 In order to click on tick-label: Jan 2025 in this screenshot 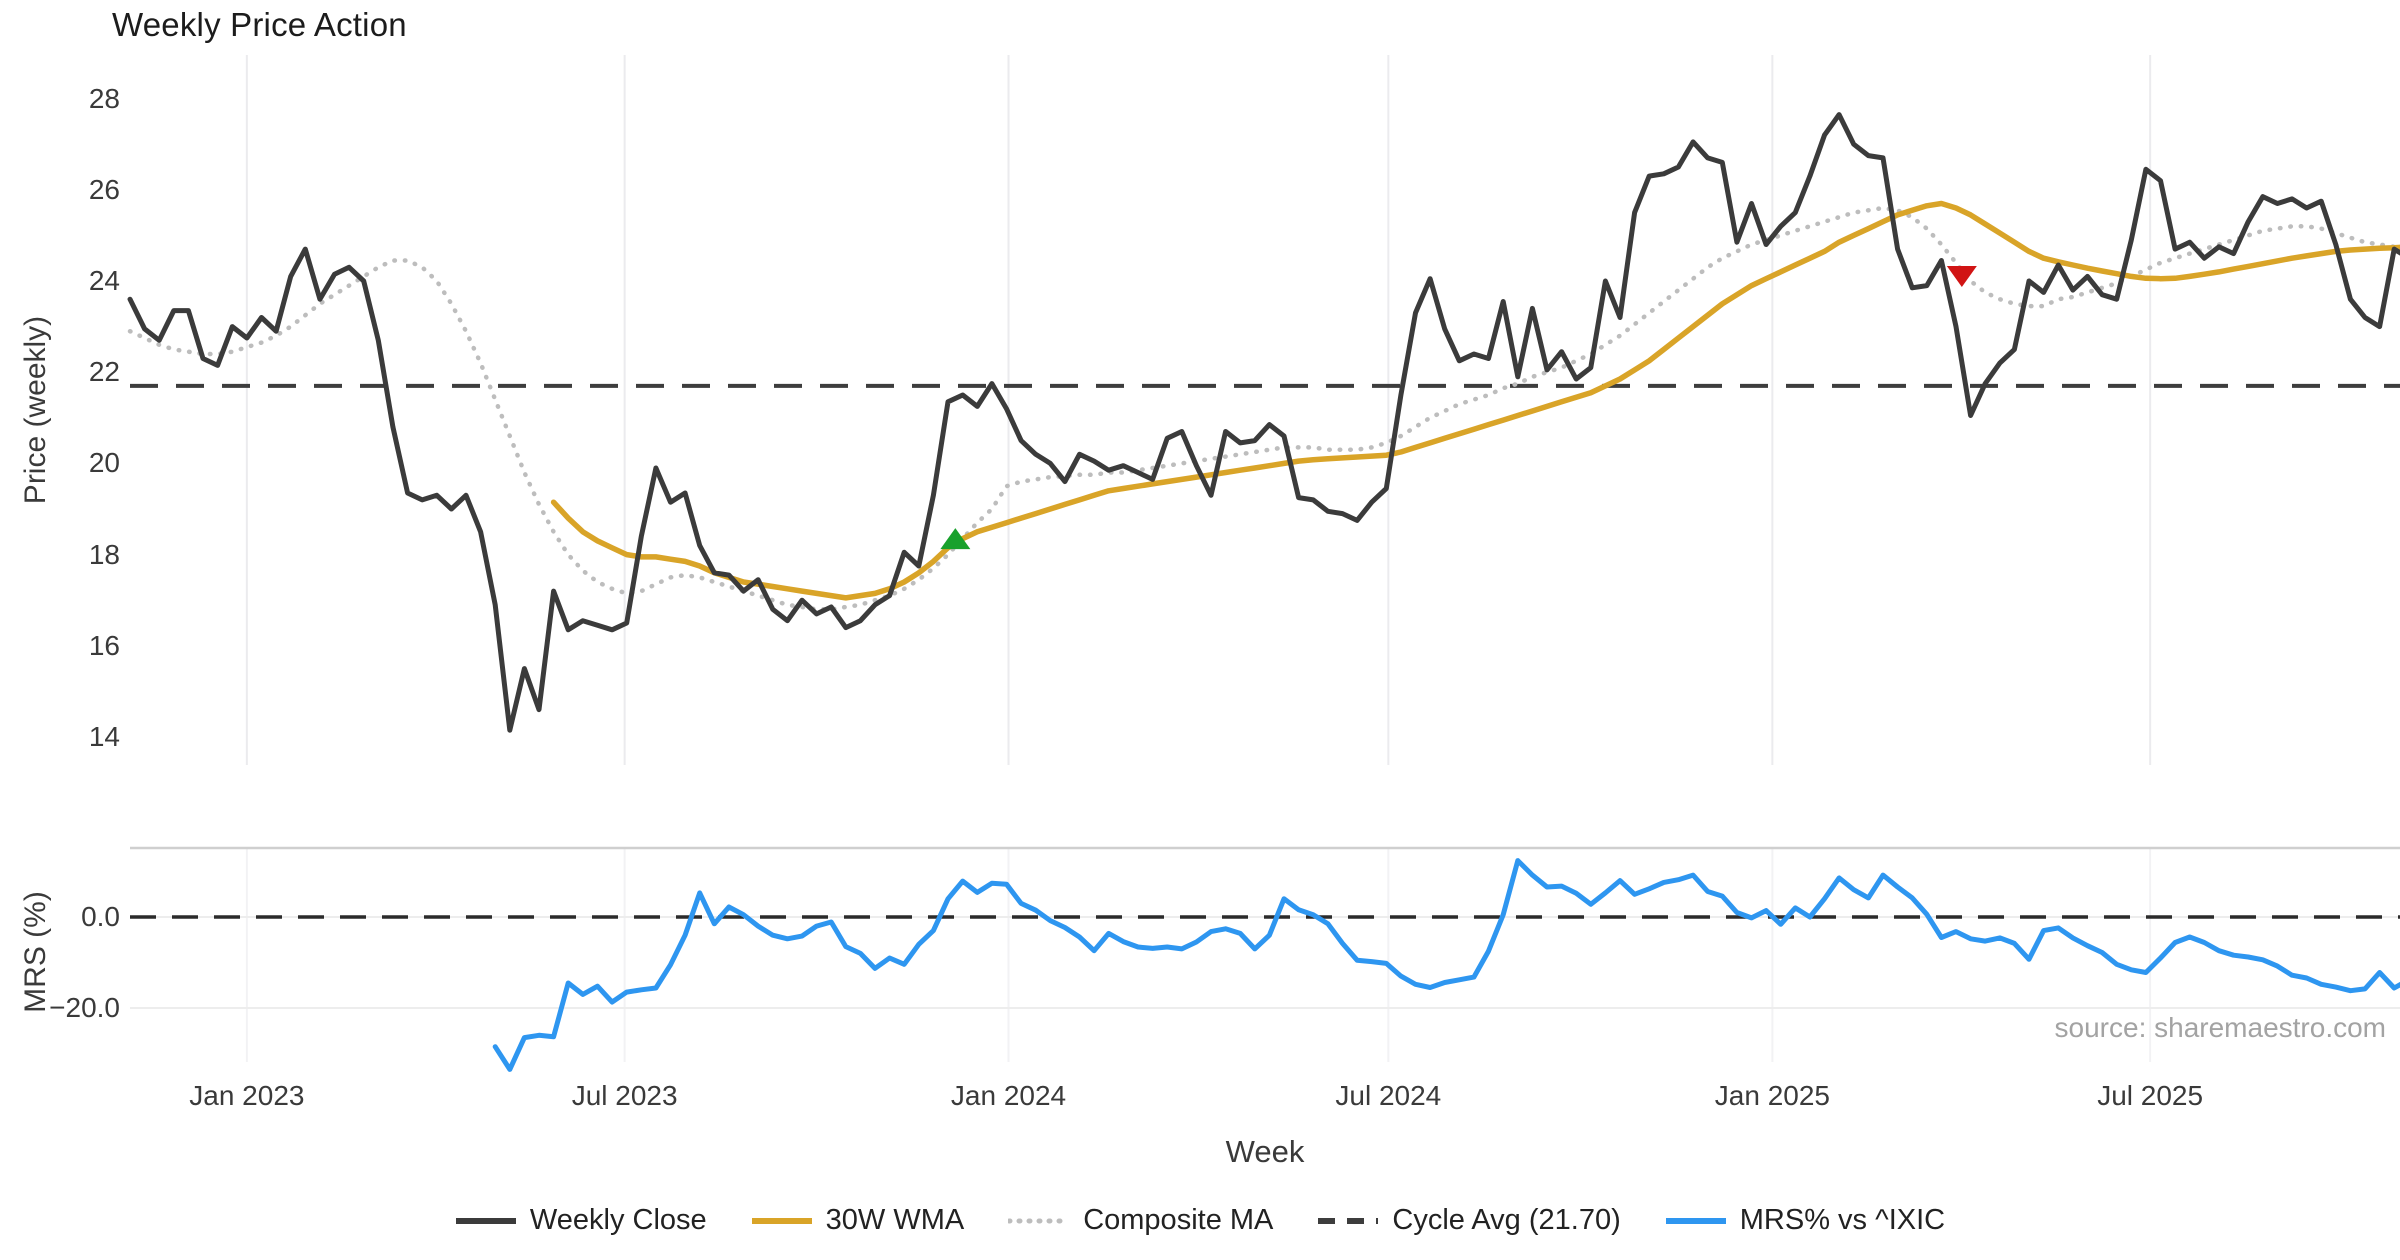, I will do `click(1772, 1095)`.